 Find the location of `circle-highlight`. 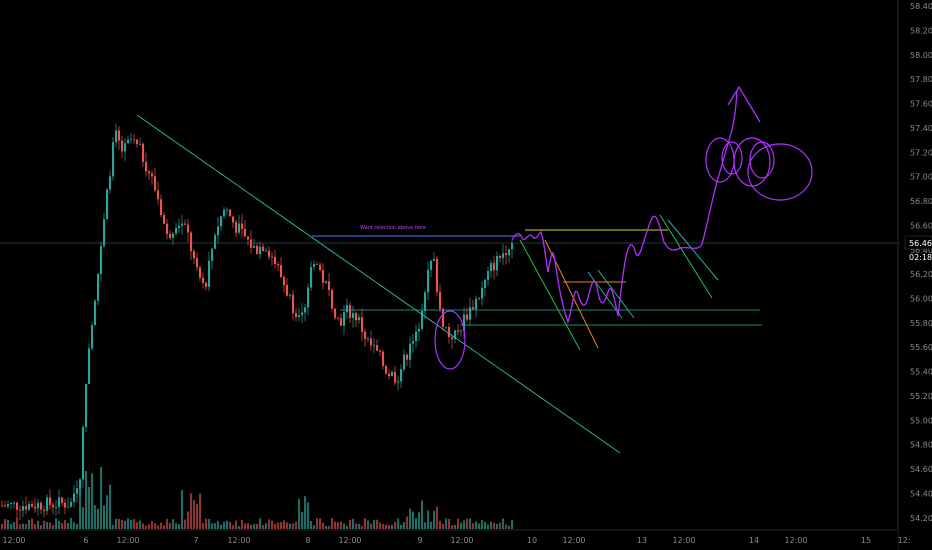

circle-highlight is located at coordinates (450, 340).